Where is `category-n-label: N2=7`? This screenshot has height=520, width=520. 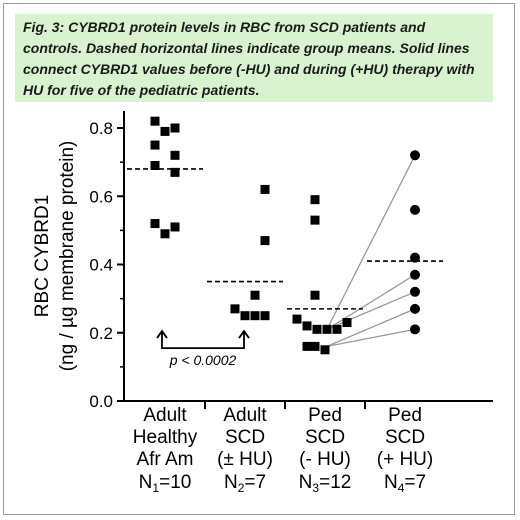 category-n-label: N2=7 is located at coordinates (245, 483).